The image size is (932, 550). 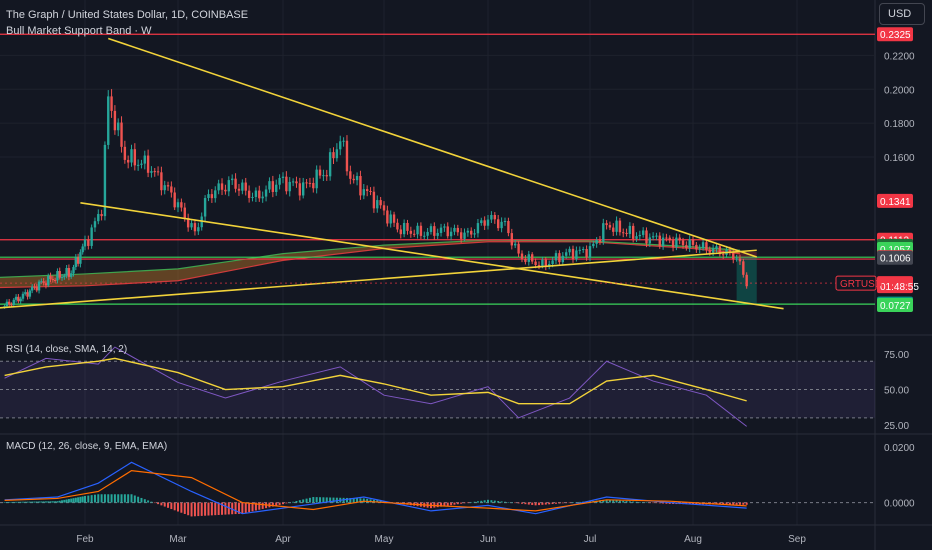 I want to click on x-tick-label: Sep, so click(x=797, y=539).